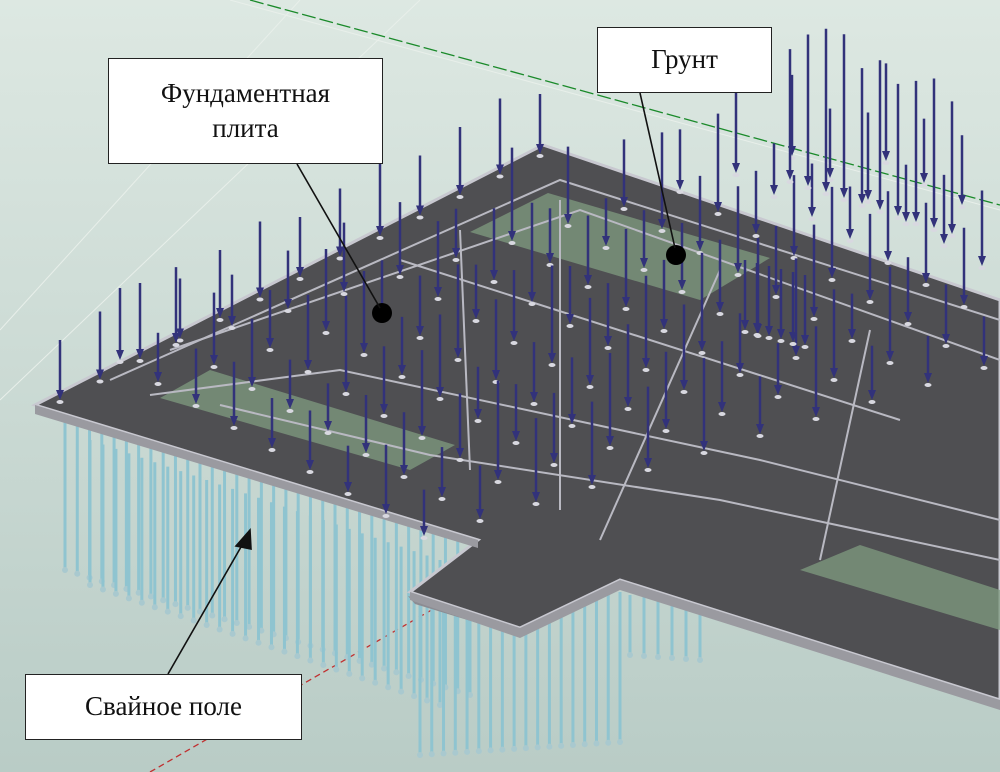 This screenshot has height=772, width=1000. Describe the element at coordinates (256, 476) in the screenshot. I see `slab-front-edge` at that location.